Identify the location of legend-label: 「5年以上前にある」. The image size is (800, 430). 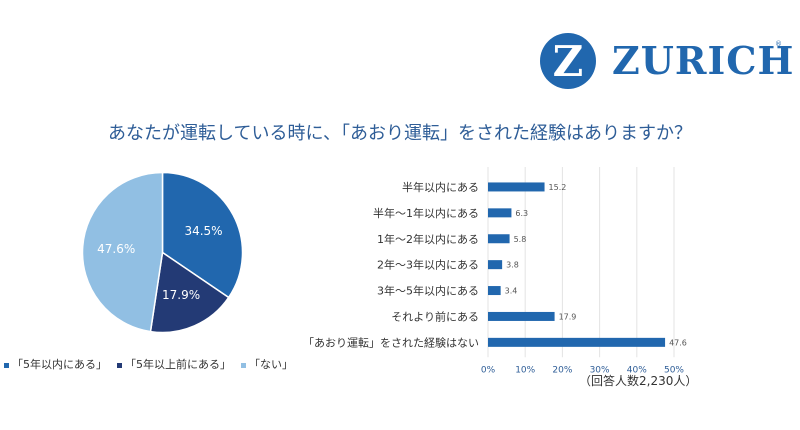
(178, 364).